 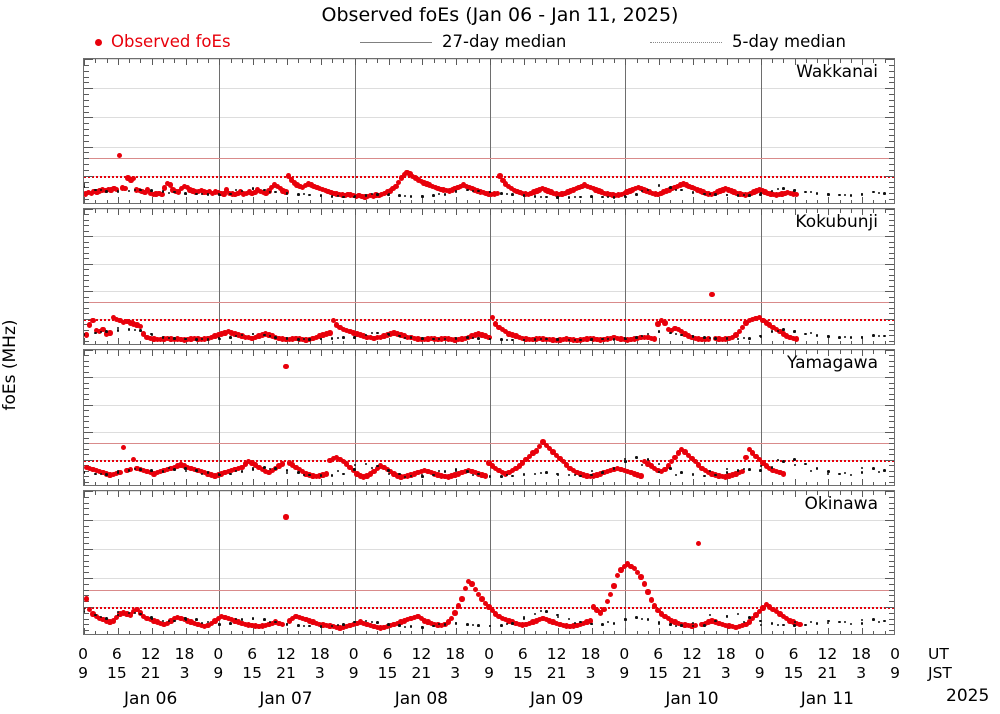 What do you see at coordinates (759, 654) in the screenshot?
I see `x-tick-label-ut: 0` at bounding box center [759, 654].